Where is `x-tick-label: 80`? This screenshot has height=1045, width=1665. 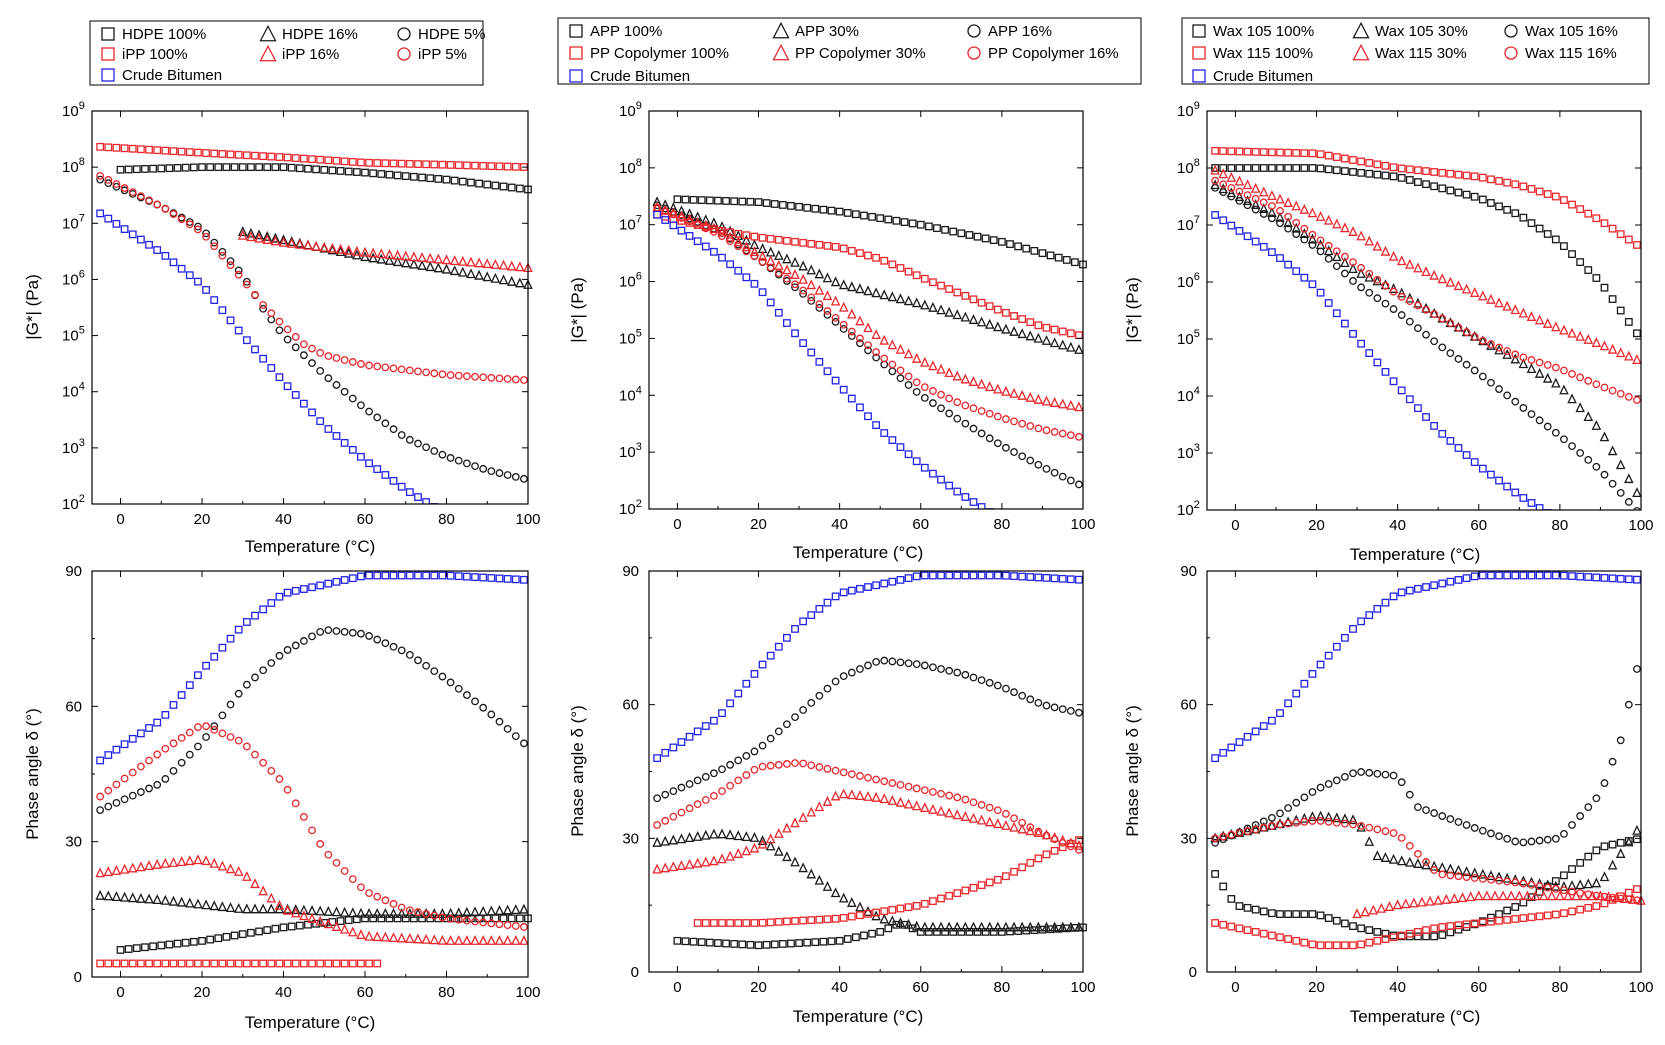 x-tick-label: 80 is located at coordinates (1560, 987).